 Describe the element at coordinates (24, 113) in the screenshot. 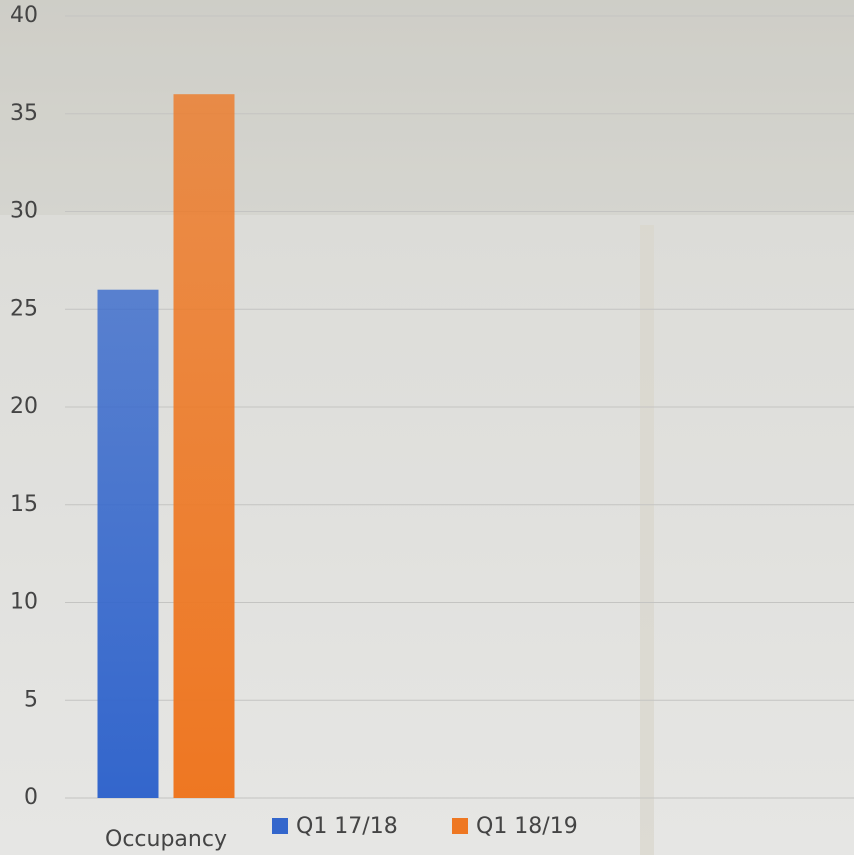

I see `y-tick-label: 35` at that location.